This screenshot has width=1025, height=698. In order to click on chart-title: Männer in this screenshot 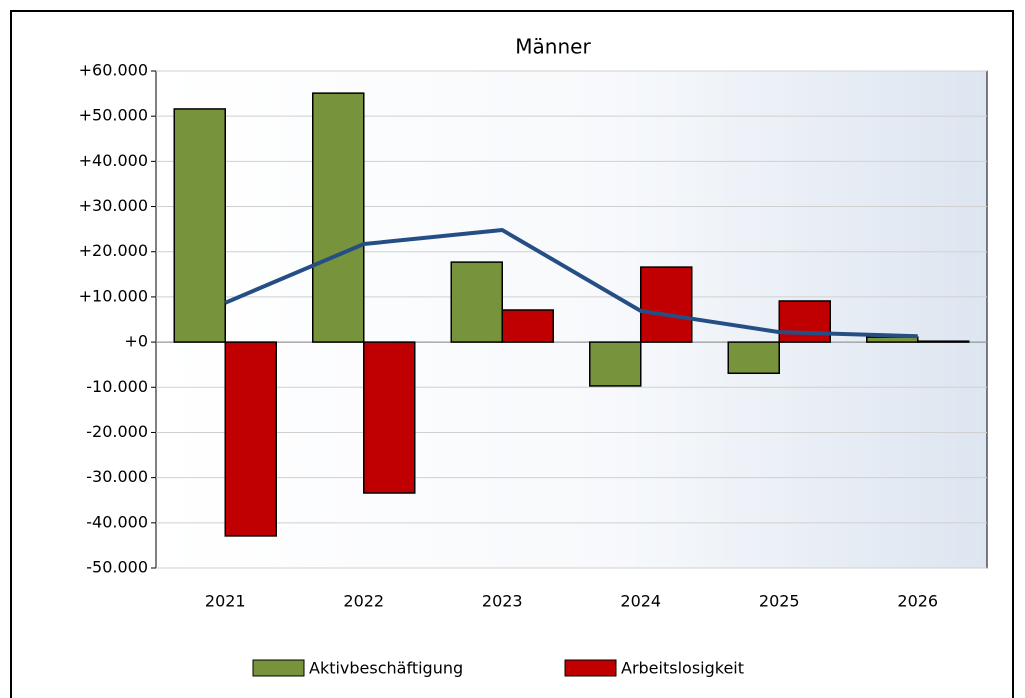, I will do `click(553, 47)`.